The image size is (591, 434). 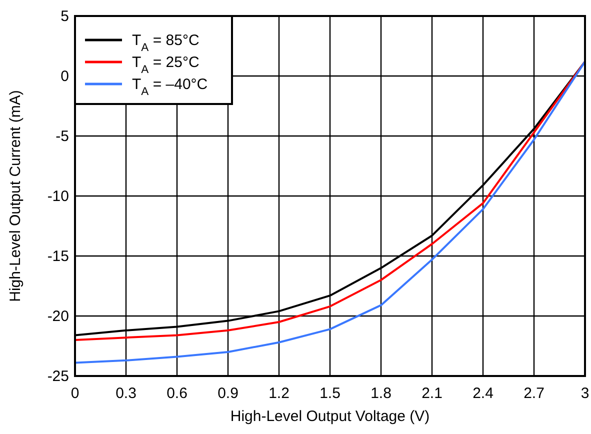 What do you see at coordinates (483, 393) in the screenshot?
I see `x-tick-label: 2.4` at bounding box center [483, 393].